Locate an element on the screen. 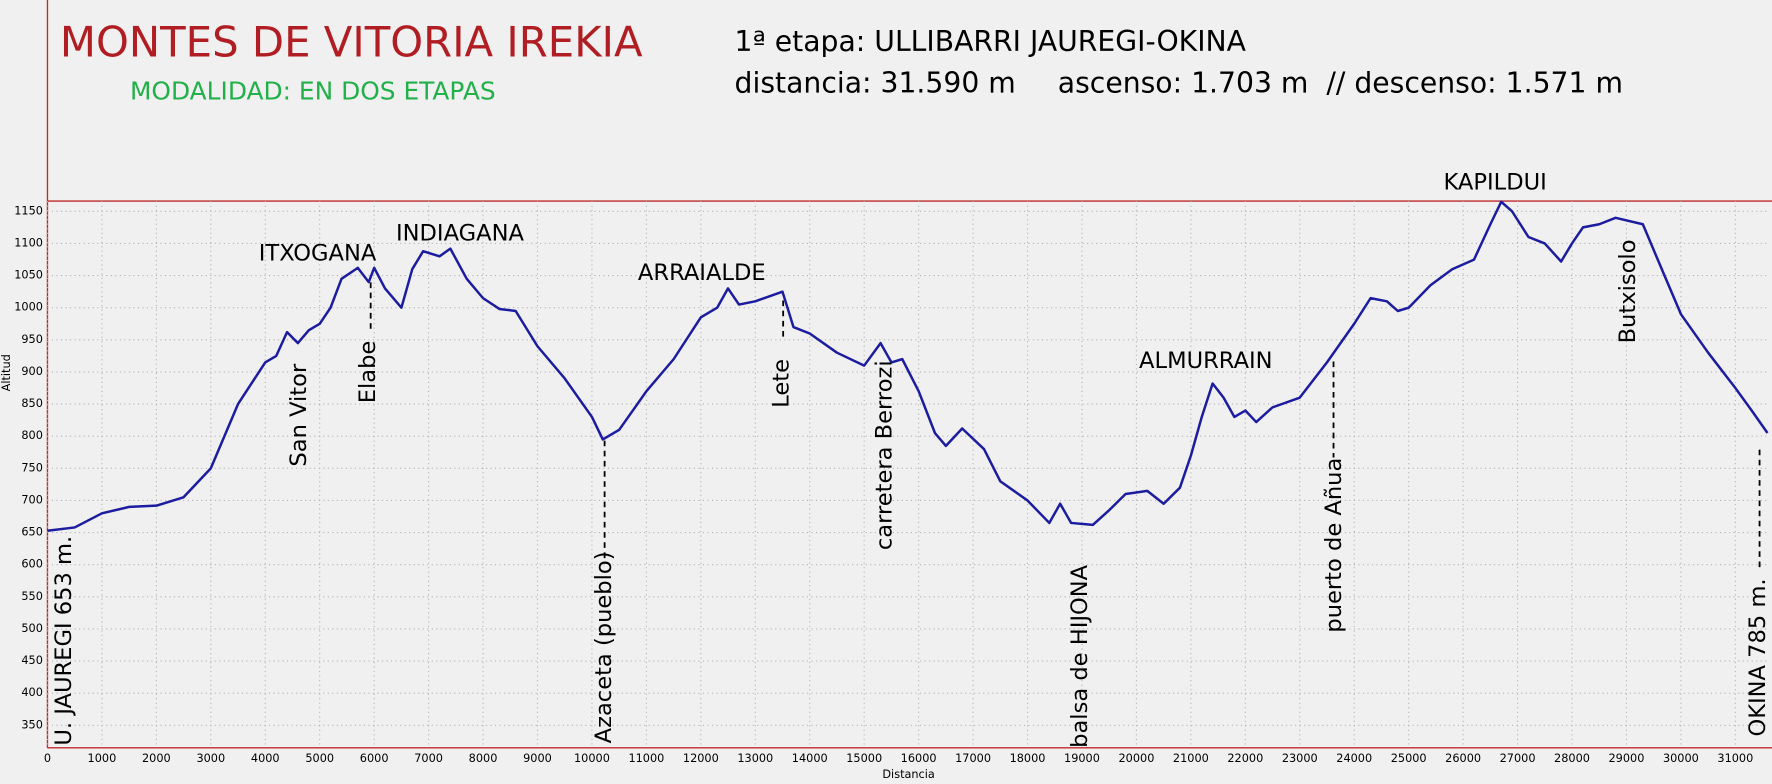 The width and height of the screenshot is (1772, 784). x-tick-label: 17000 is located at coordinates (973, 758).